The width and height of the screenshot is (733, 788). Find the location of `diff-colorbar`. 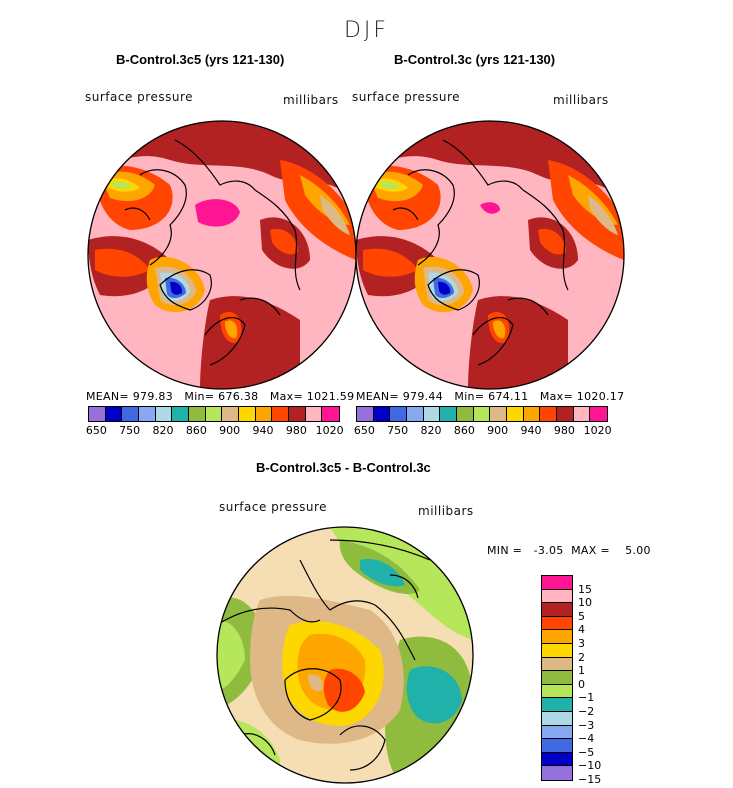

diff-colorbar is located at coordinates (557, 678).